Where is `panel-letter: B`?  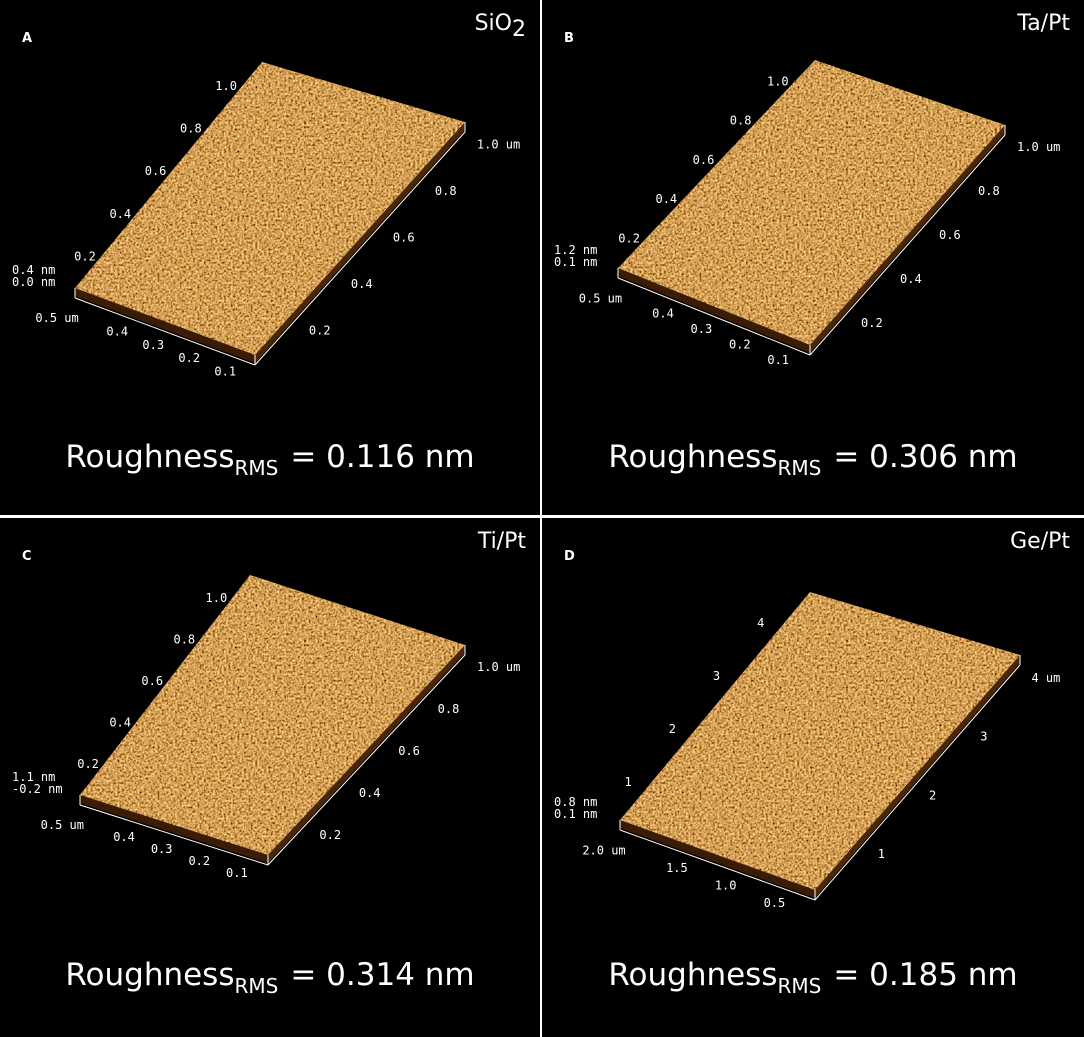
panel-letter: B is located at coordinates (569, 38).